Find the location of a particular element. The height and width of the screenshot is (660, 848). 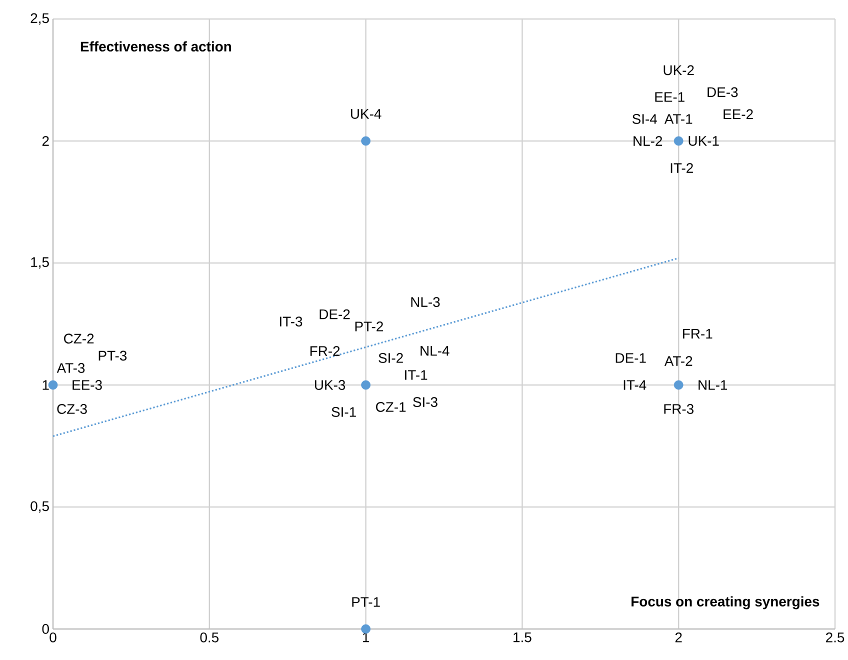

annotation: UK-2 is located at coordinates (679, 70).